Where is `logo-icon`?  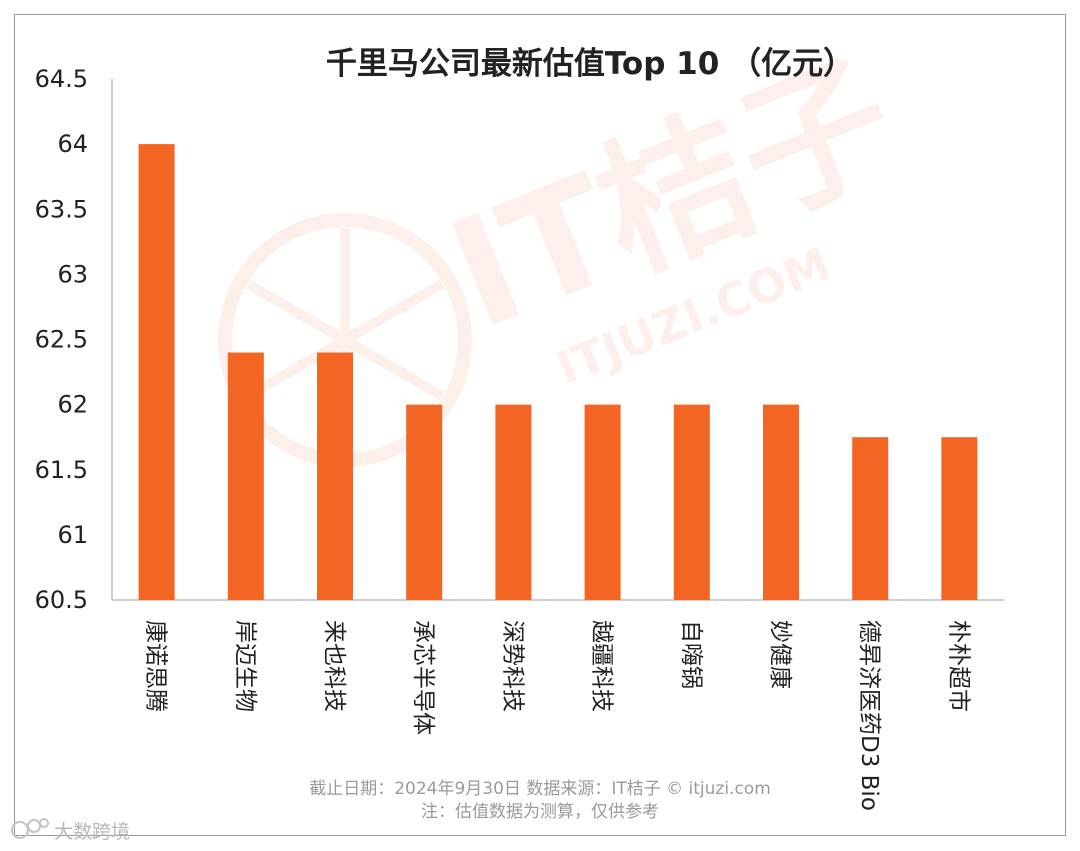 logo-icon is located at coordinates (30, 828).